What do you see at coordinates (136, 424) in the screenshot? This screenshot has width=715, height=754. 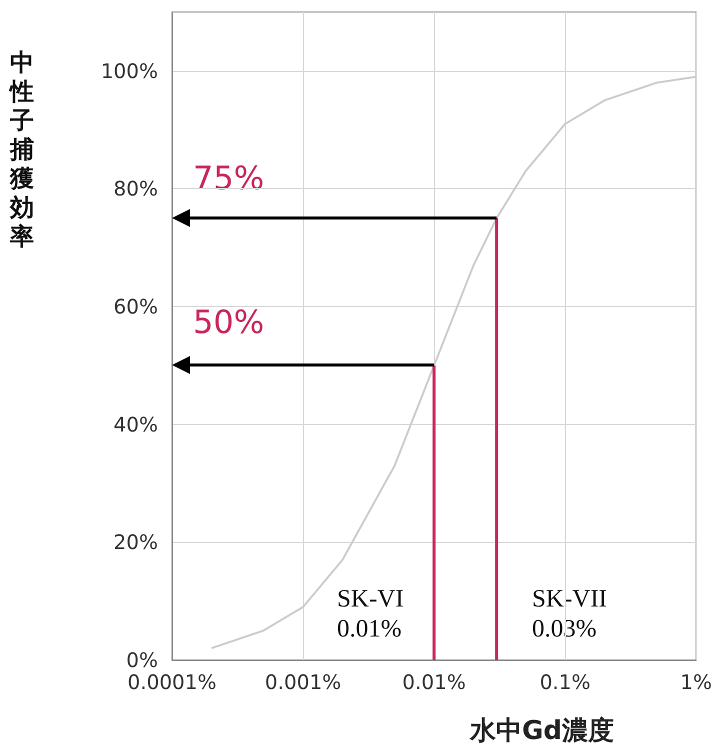 I see `y-tick-label: 40%` at bounding box center [136, 424].